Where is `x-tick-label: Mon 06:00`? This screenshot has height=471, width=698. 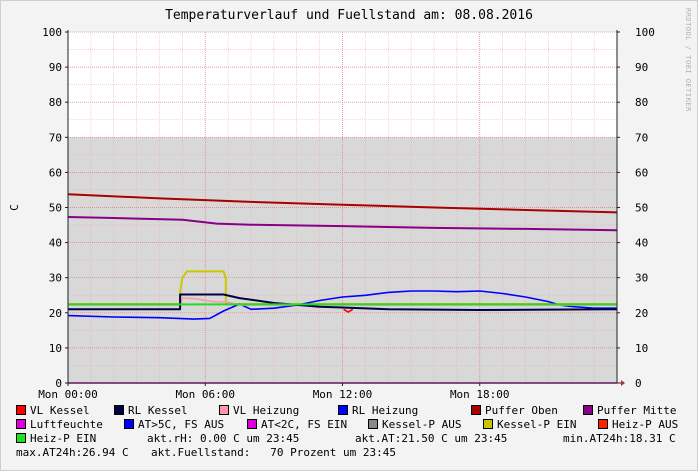
x-tick-label: Mon 06:00 is located at coordinates (205, 394).